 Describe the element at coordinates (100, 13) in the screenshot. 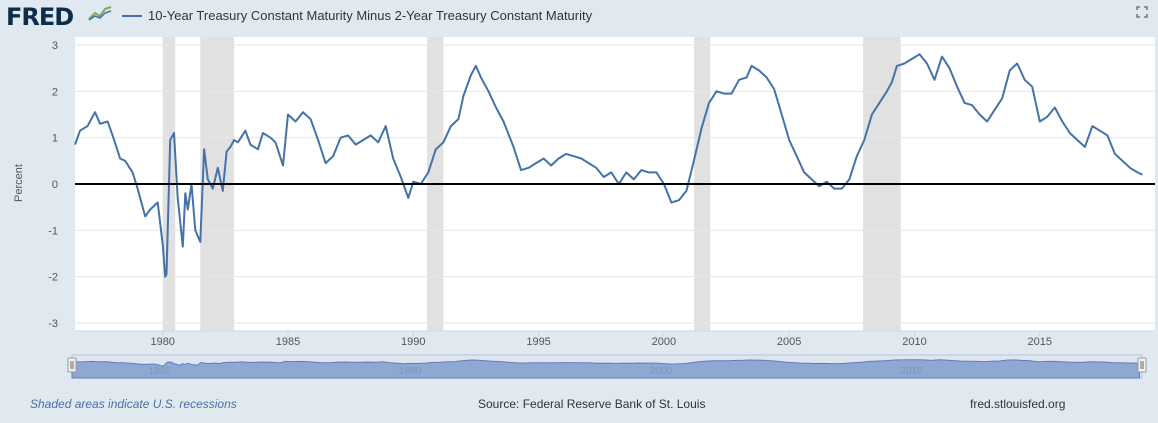

I see `fred-graph-icon` at that location.